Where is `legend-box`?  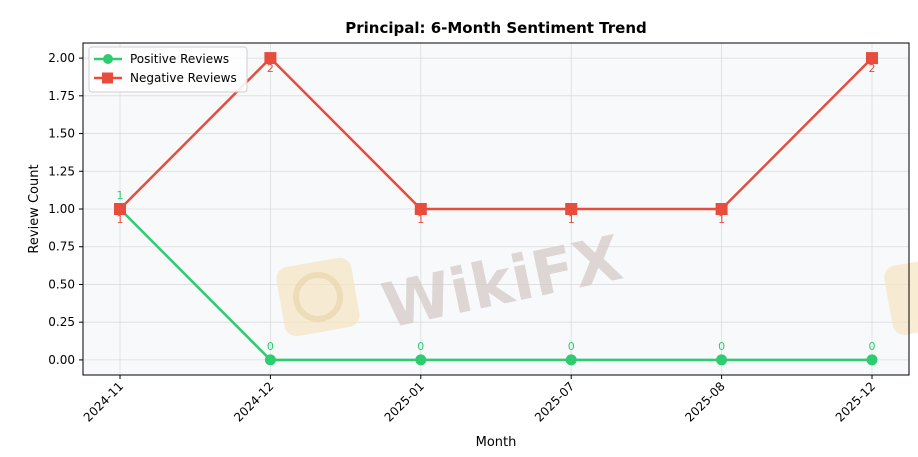 legend-box is located at coordinates (168, 69).